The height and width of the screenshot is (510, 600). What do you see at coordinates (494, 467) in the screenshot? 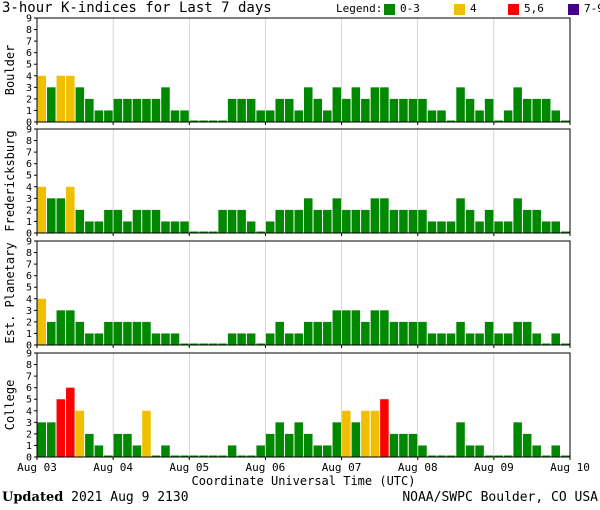
I see `x-tick-label: Aug 09` at bounding box center [494, 467].